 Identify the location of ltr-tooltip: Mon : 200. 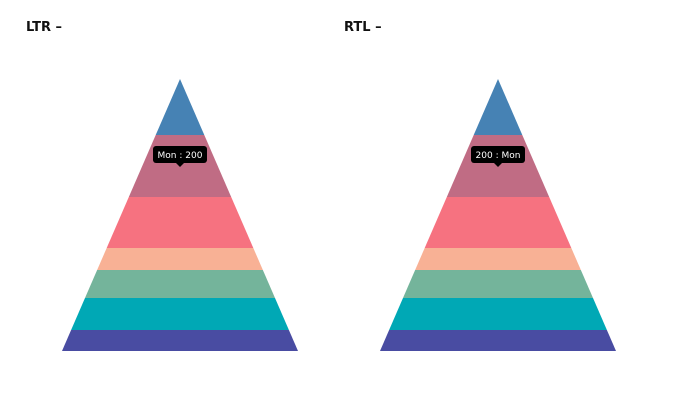
(180, 156).